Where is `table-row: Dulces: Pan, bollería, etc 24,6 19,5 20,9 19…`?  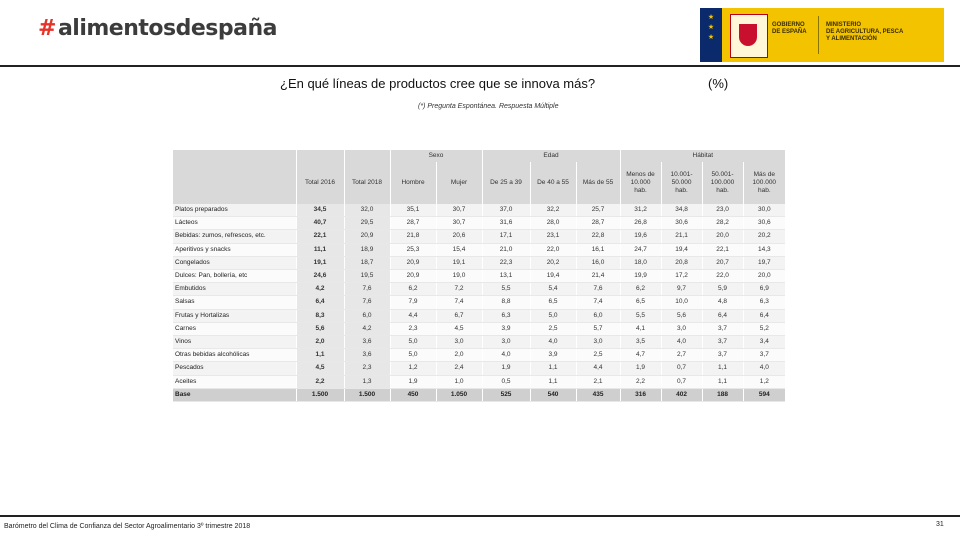
table-row: Dulces: Pan, bollería, etc 24,6 19,5 20,9 19… is located at coordinates (479, 276).